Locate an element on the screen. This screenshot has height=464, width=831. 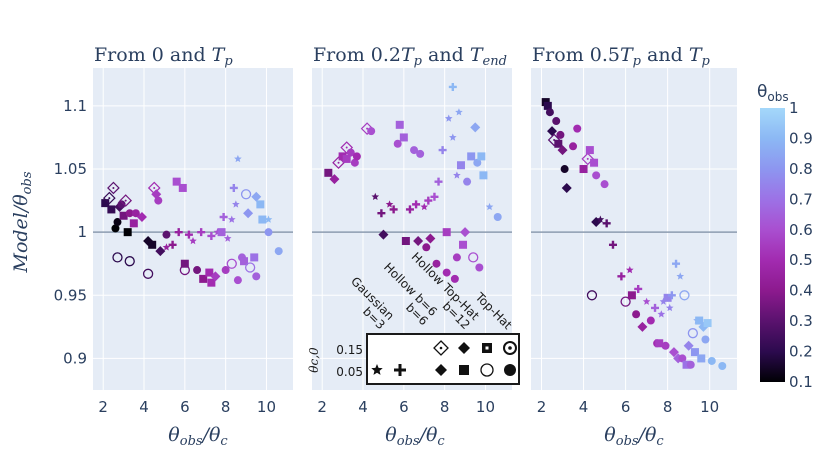
colorbar-tick-4: 0.4 is located at coordinates (801, 291).